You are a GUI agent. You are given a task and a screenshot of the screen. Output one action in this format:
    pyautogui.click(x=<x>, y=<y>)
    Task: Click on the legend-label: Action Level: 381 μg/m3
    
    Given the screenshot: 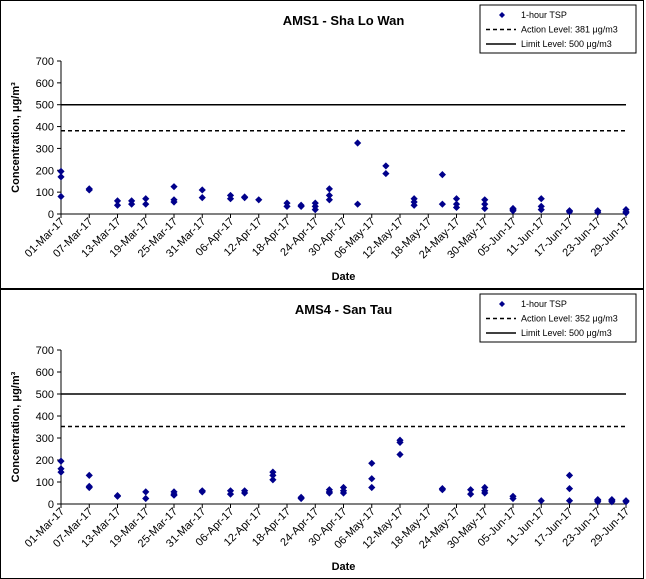 What is the action you would take?
    pyautogui.click(x=569, y=30)
    